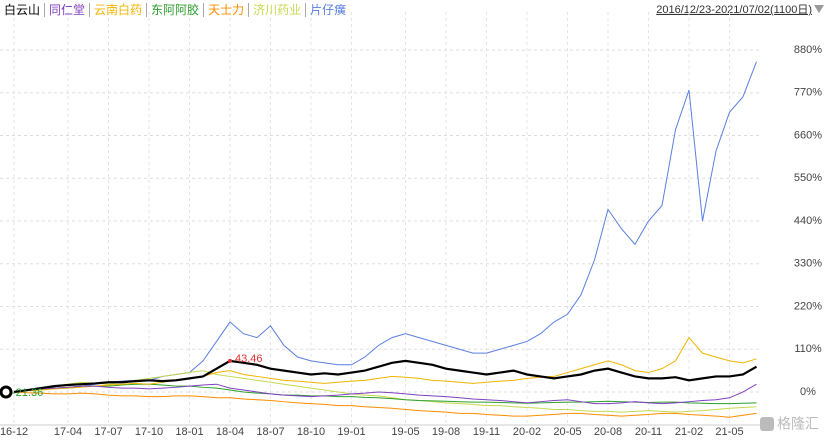 This screenshot has height=441, width=831. Describe the element at coordinates (808, 221) in the screenshot. I see `y-tick-label: 440%` at that location.